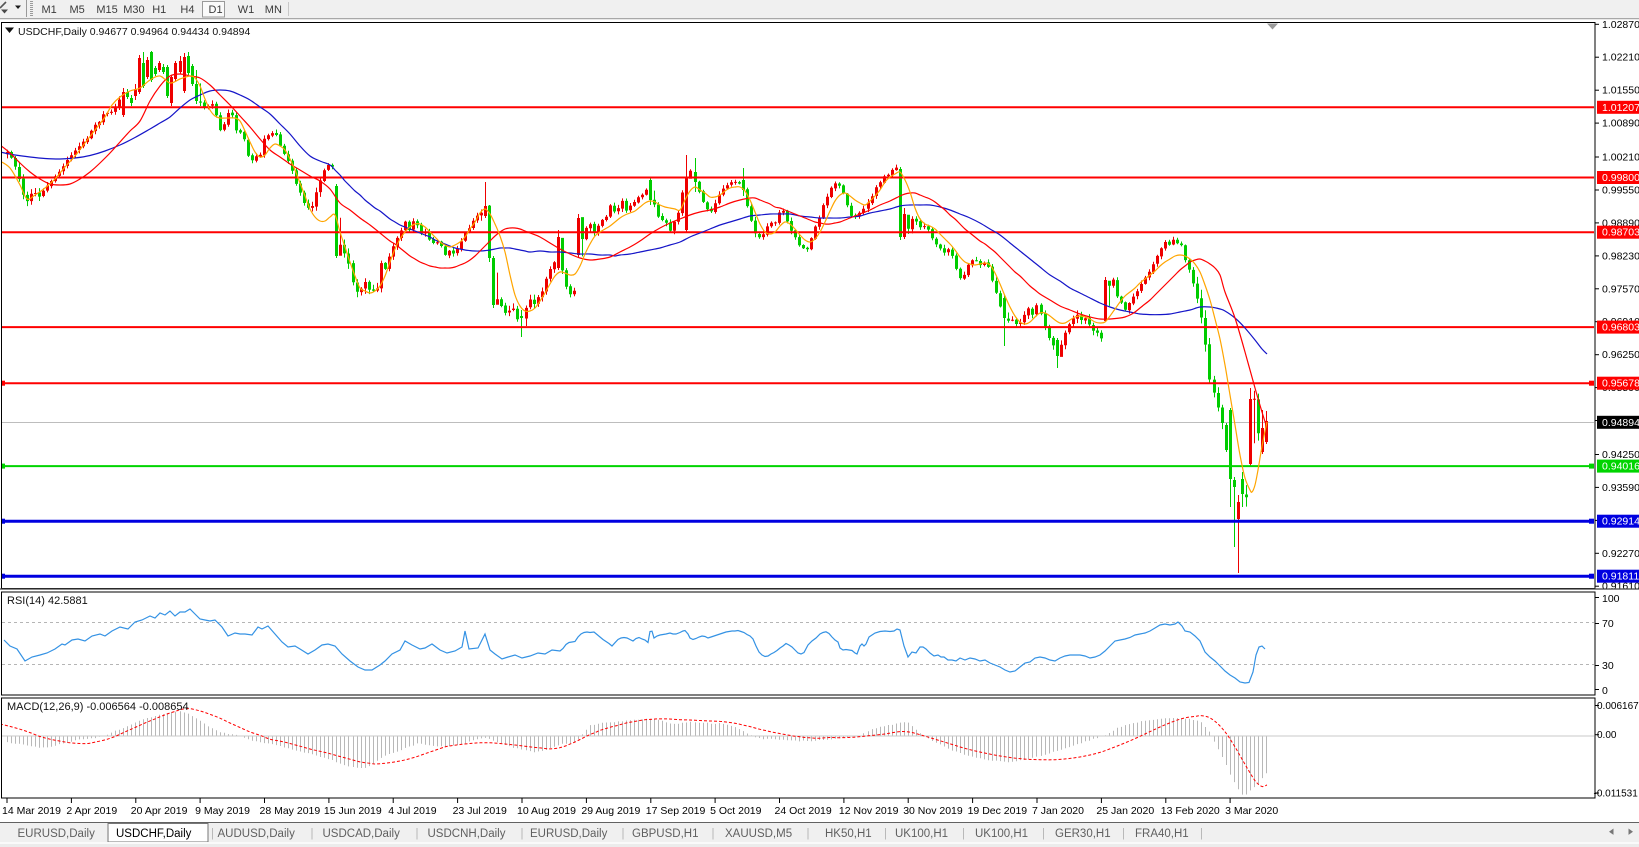  Describe the element at coordinates (1620, 577) in the screenshot. I see `svg-text: 0.91811` at that location.